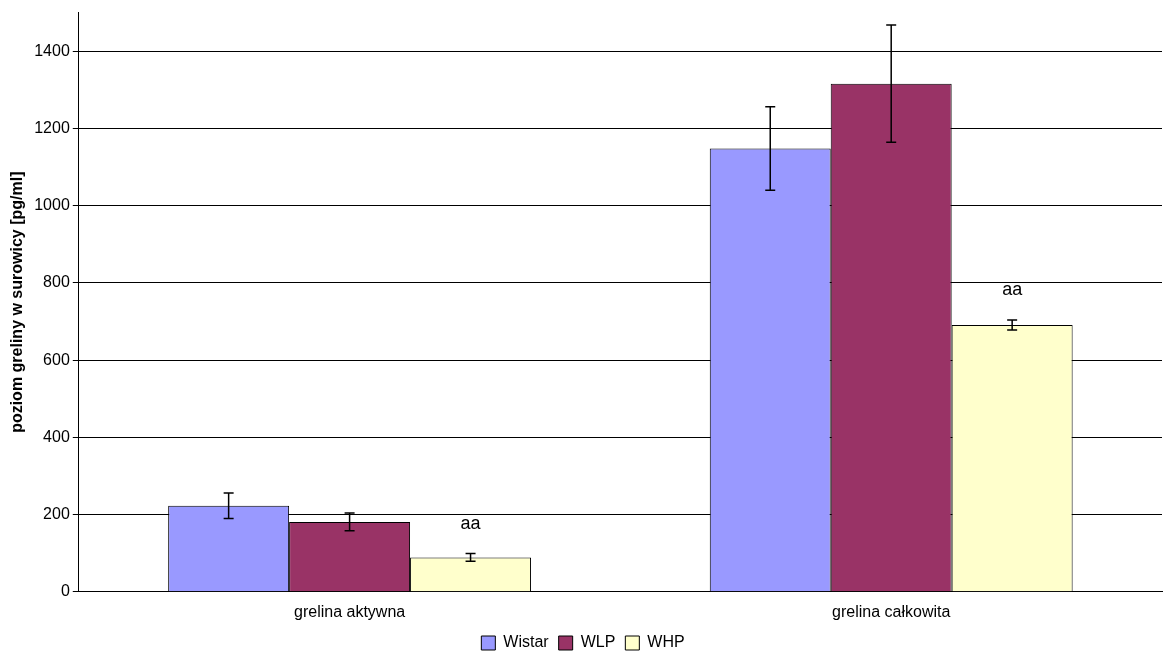 The image size is (1174, 665). Describe the element at coordinates (56, 436) in the screenshot. I see `y-tick-label: 400` at that location.